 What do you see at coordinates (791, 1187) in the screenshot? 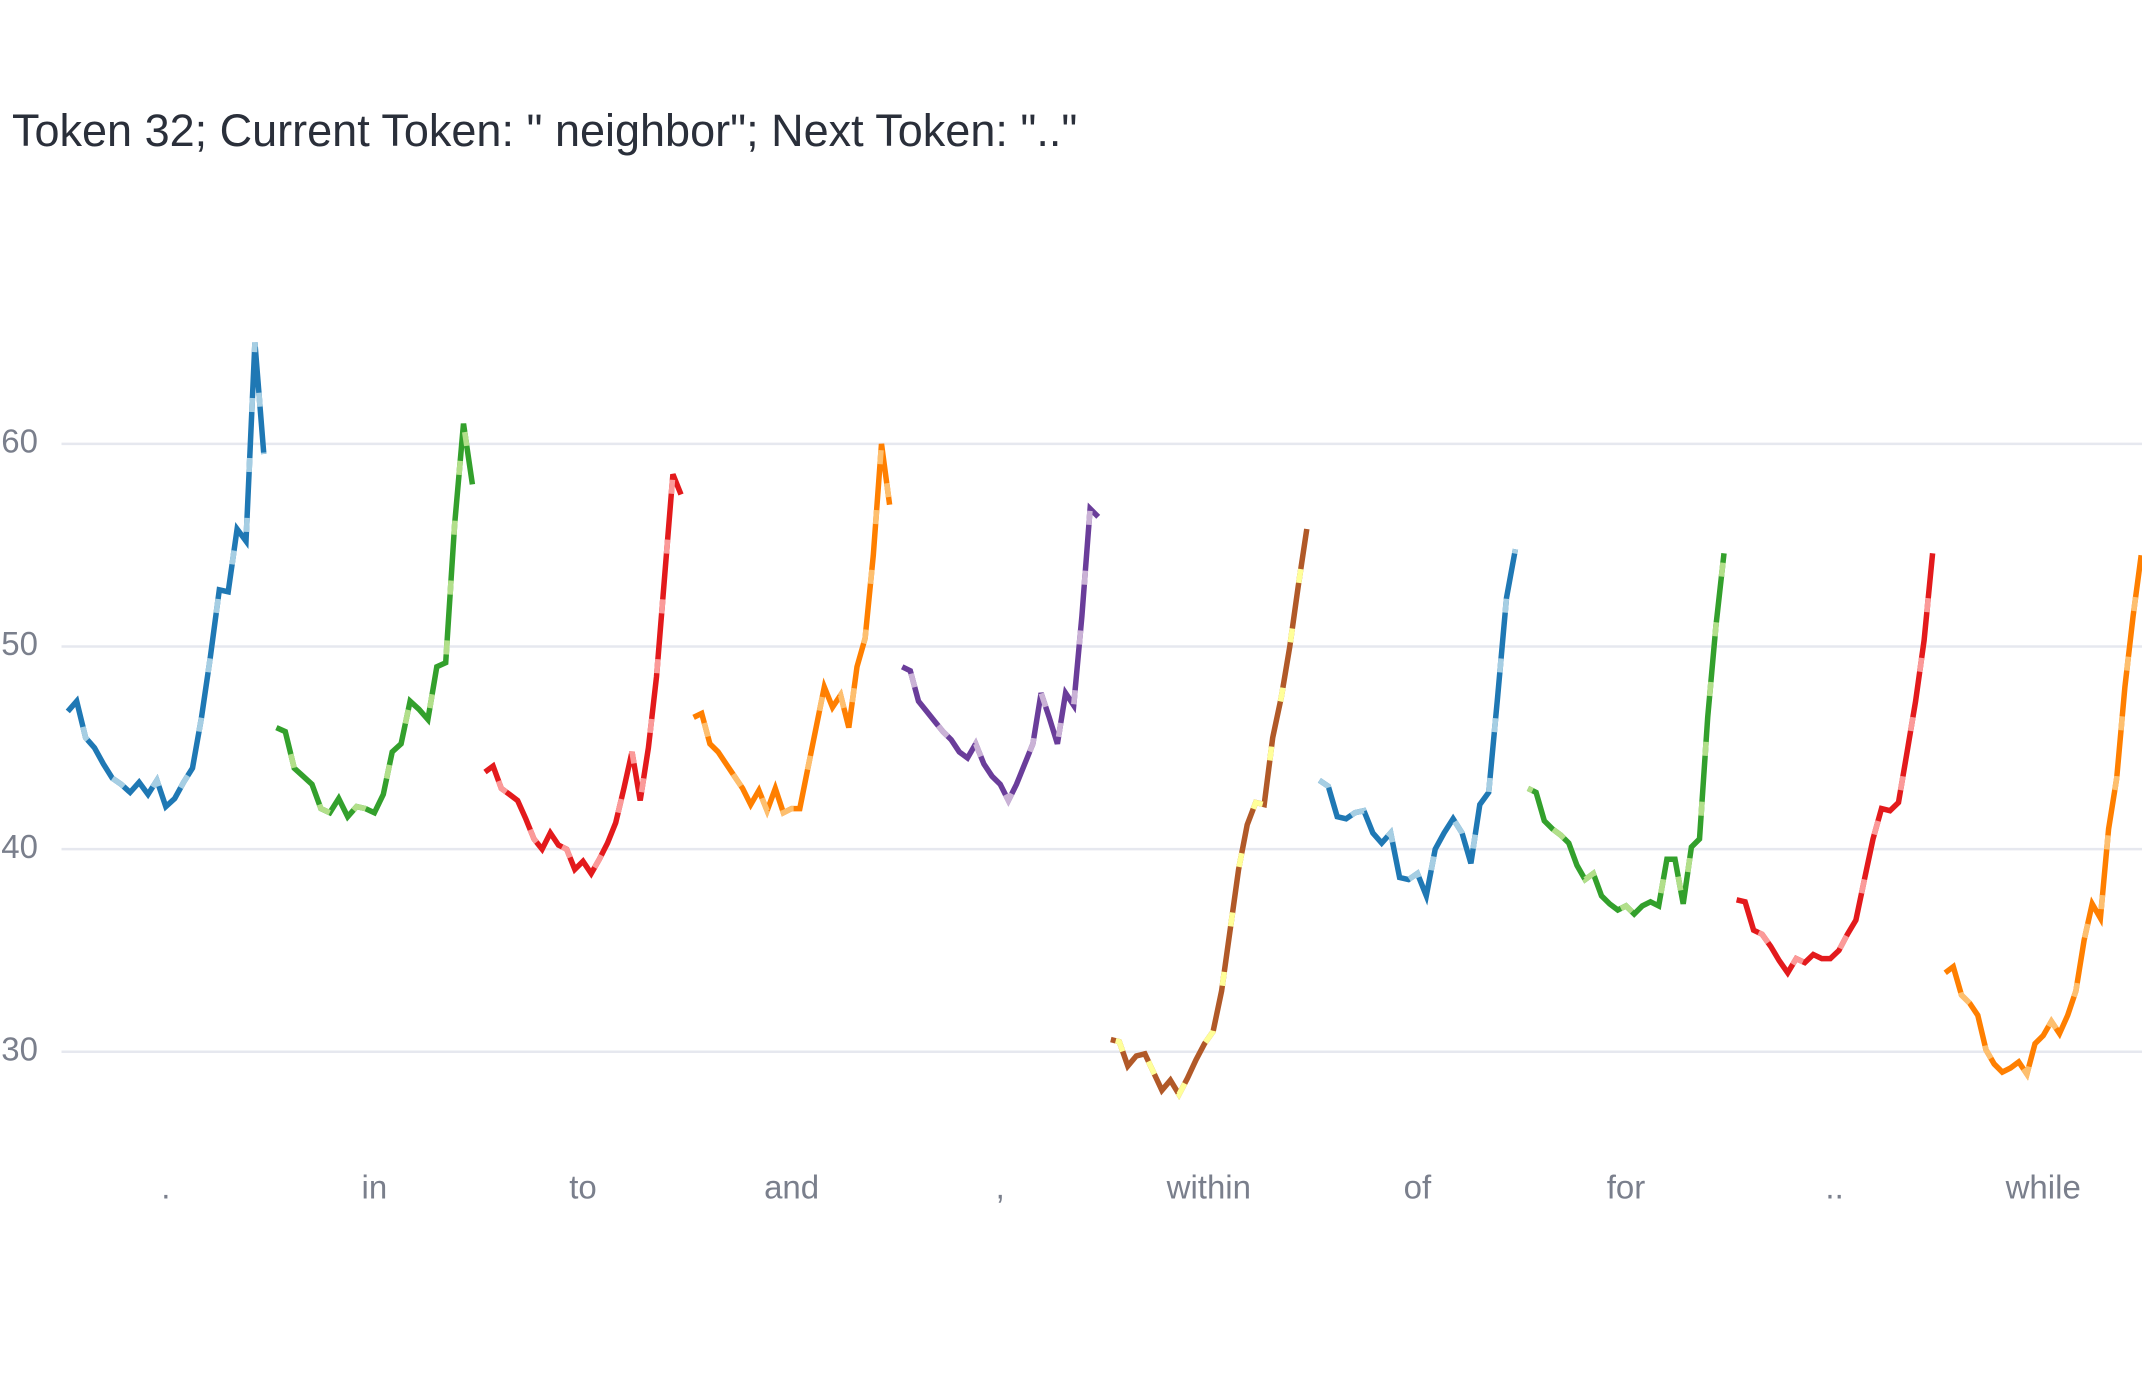
I see `x-tick-label: and` at bounding box center [791, 1187].